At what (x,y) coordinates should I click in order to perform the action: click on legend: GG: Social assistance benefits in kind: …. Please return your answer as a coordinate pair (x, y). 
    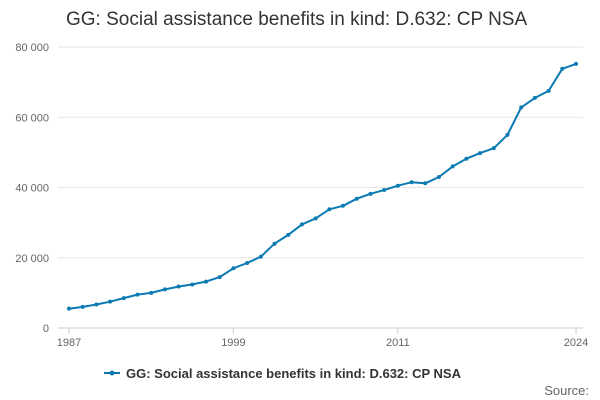
    Looking at the image, I should click on (283, 373).